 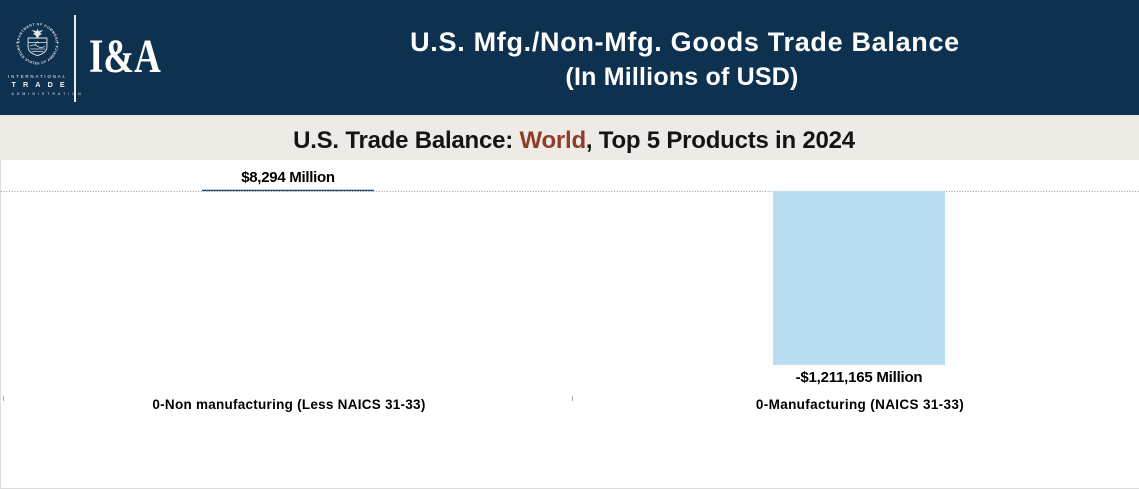 I want to click on svg-text: UNITED STATES OF AMERICA, so click(x=37, y=55).